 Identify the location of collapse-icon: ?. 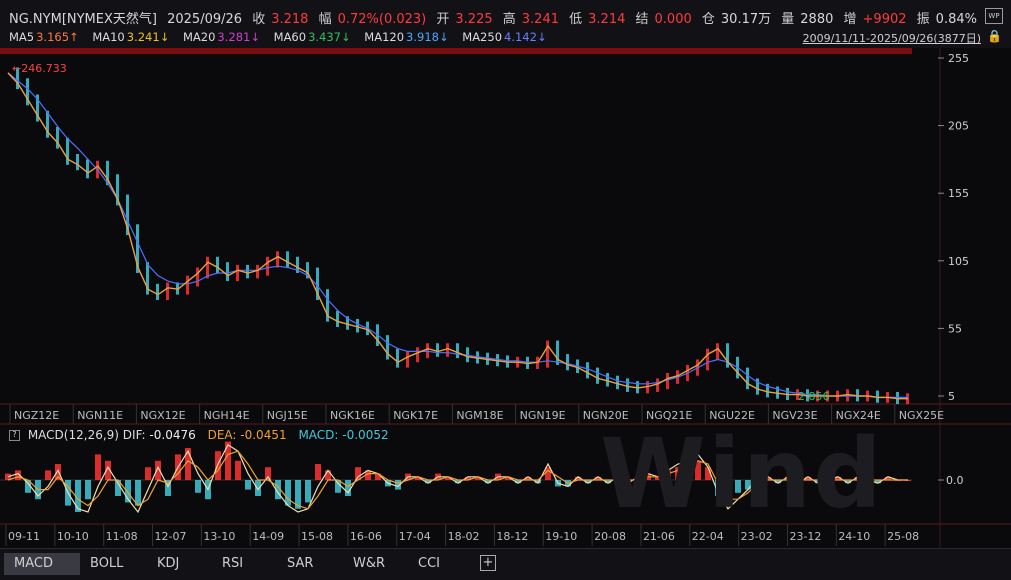
(14, 435).